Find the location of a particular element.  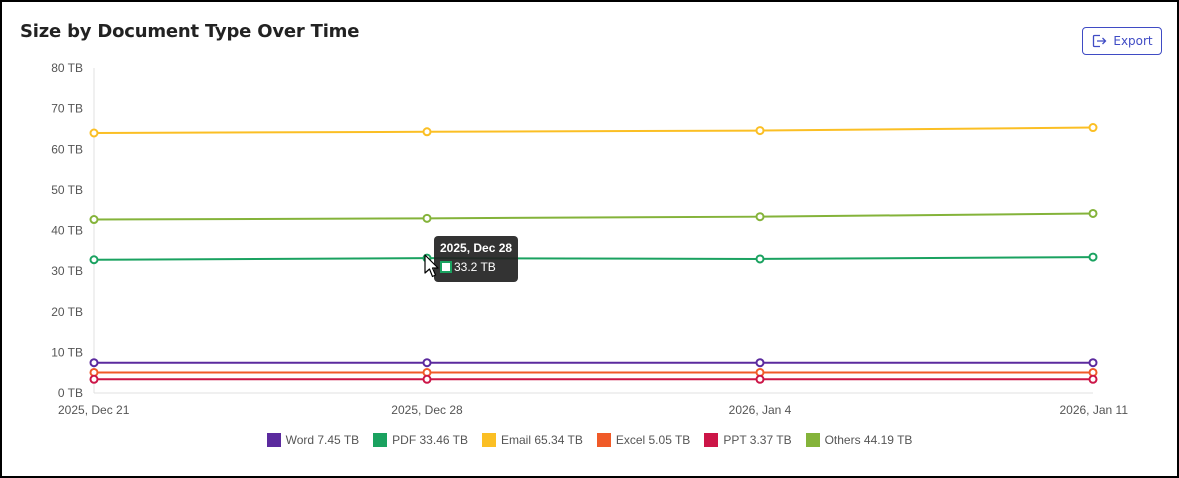

series-excel is located at coordinates (593, 372).